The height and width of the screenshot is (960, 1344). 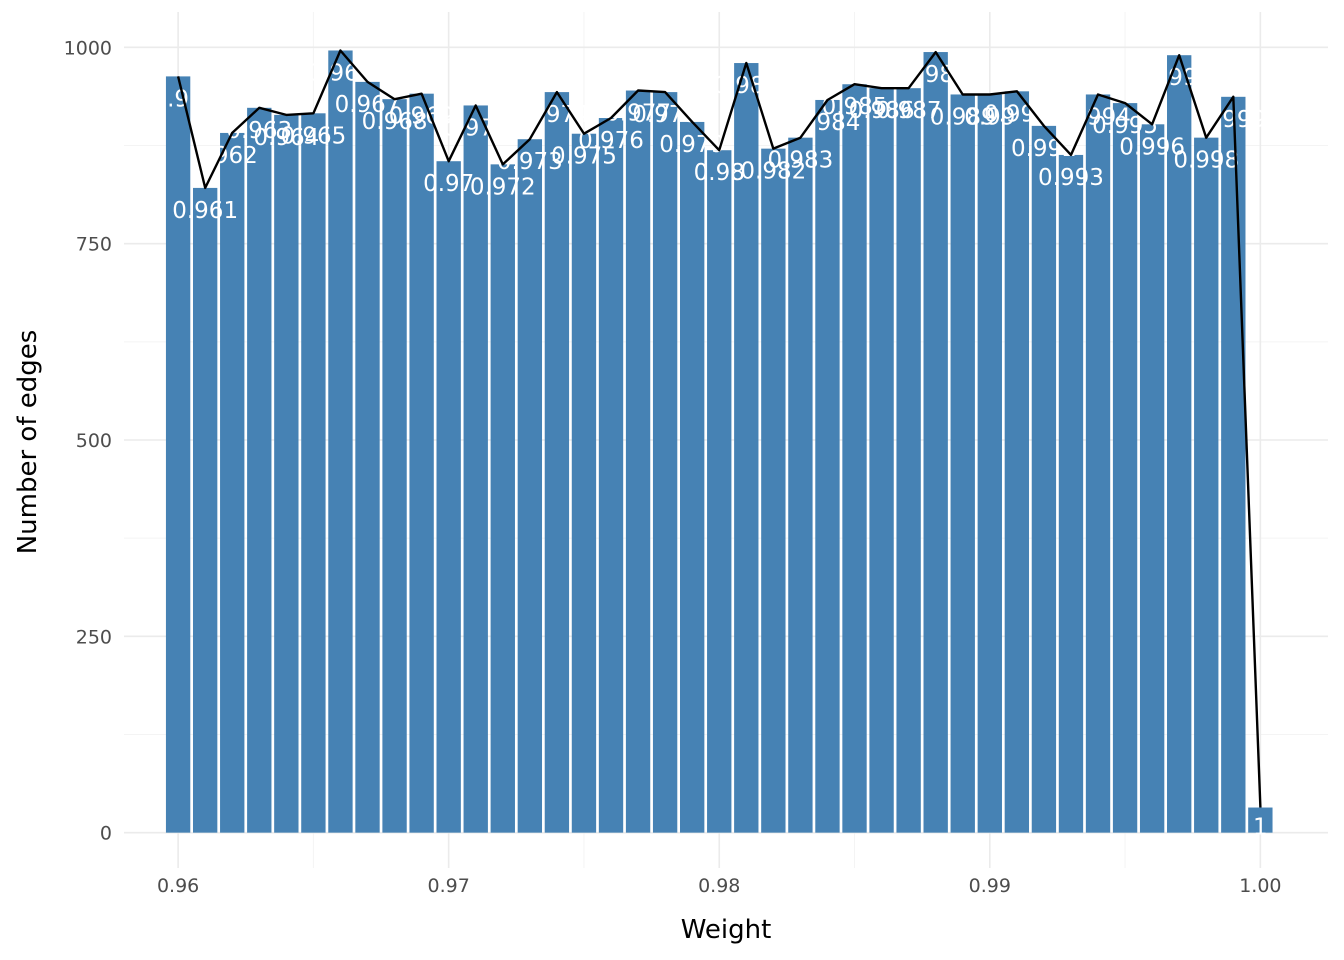 I want to click on y-tick-label: 1000, so click(x=88, y=48).